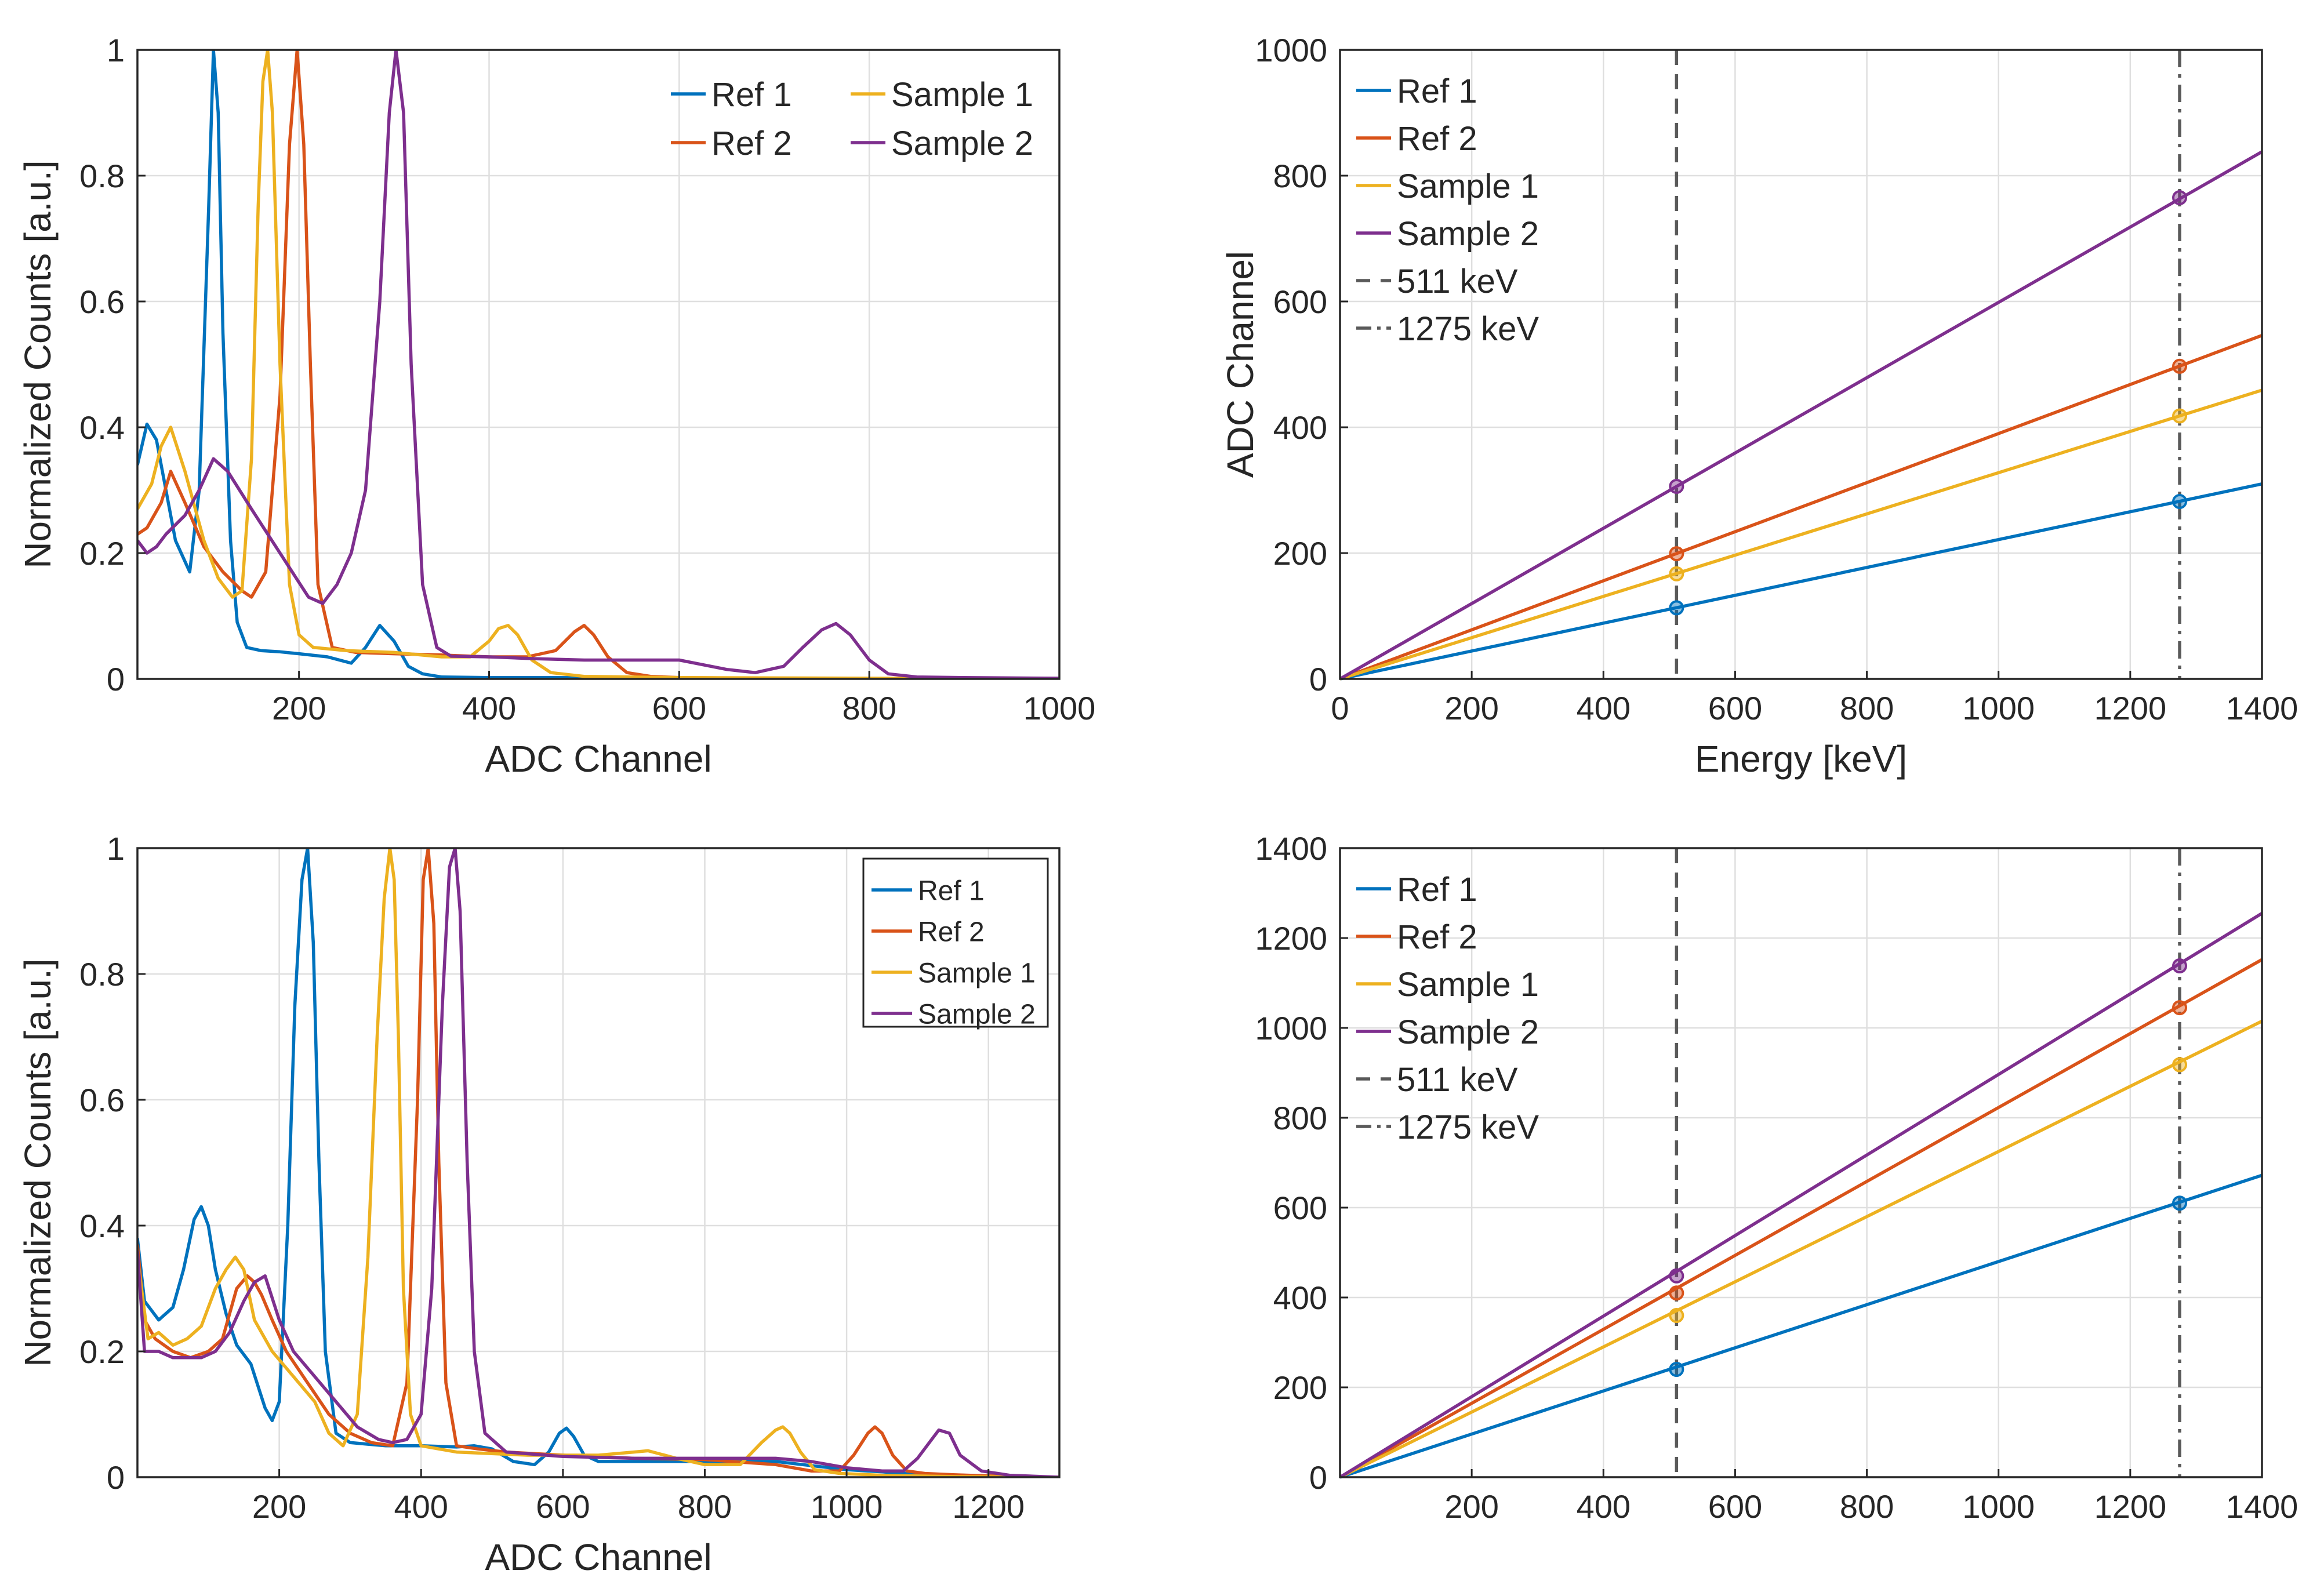 This screenshot has width=2324, height=1592. Describe the element at coordinates (1468, 329) in the screenshot. I see `legend-label-1275-kev: 1275 keV` at that location.